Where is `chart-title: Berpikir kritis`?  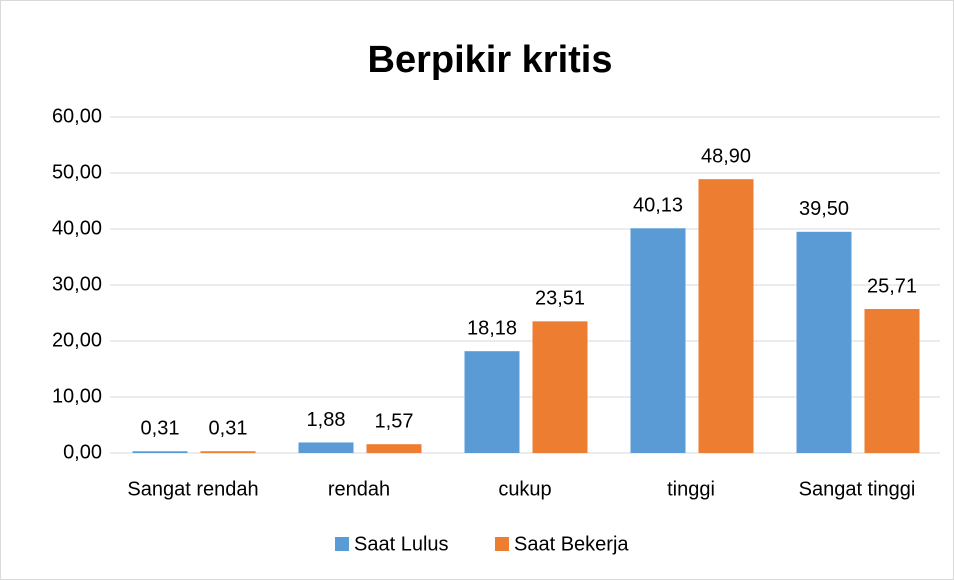
chart-title: Berpikir kritis is located at coordinates (490, 60).